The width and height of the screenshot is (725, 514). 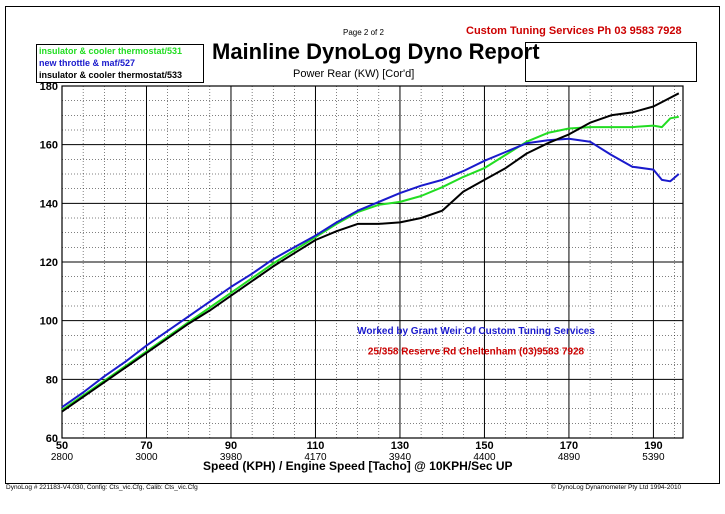 I want to click on y-tick-label: 60, so click(x=52, y=439).